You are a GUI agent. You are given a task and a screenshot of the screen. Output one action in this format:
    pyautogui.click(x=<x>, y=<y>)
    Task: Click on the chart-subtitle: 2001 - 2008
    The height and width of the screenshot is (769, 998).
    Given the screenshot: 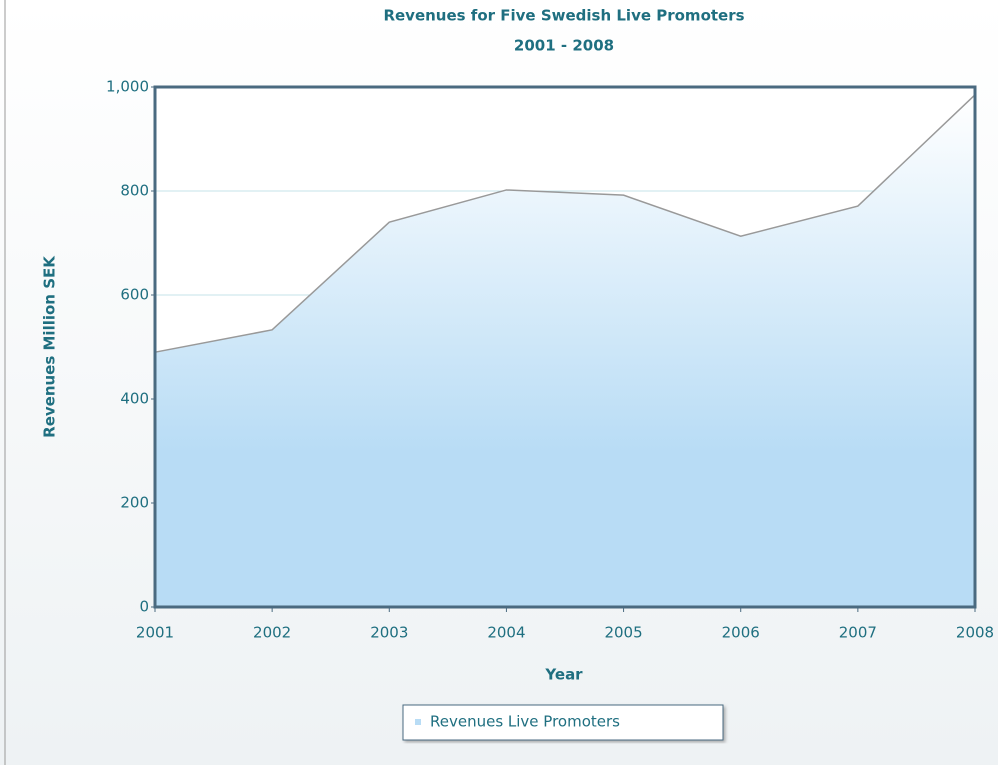 What is the action you would take?
    pyautogui.click(x=564, y=46)
    